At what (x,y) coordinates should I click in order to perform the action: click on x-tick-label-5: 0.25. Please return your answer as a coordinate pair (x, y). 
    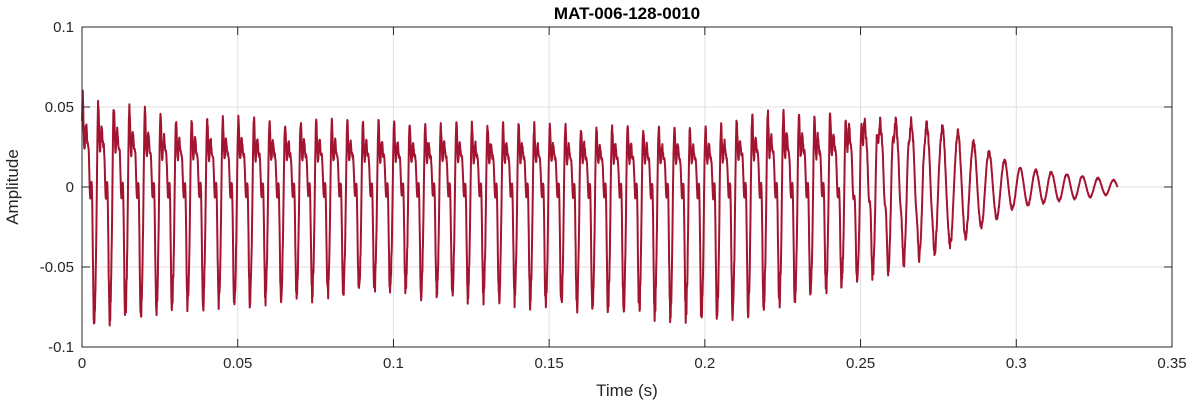
    Looking at the image, I should click on (860, 363).